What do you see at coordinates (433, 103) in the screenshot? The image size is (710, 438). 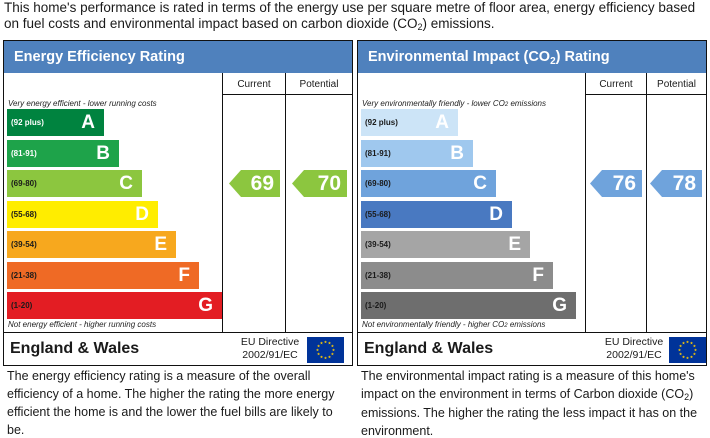 I see `caption-part: Very environmentally friendly - lower CO` at bounding box center [433, 103].